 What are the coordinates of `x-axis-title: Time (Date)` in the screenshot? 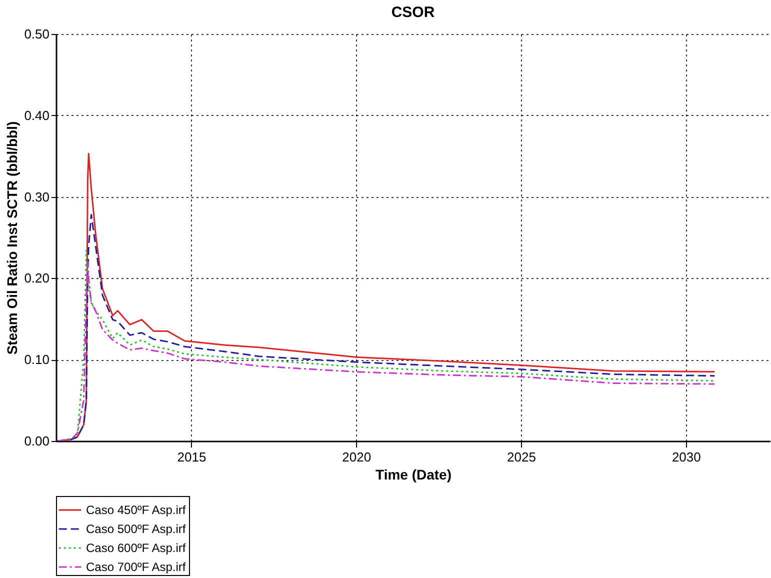 It's located at (414, 474).